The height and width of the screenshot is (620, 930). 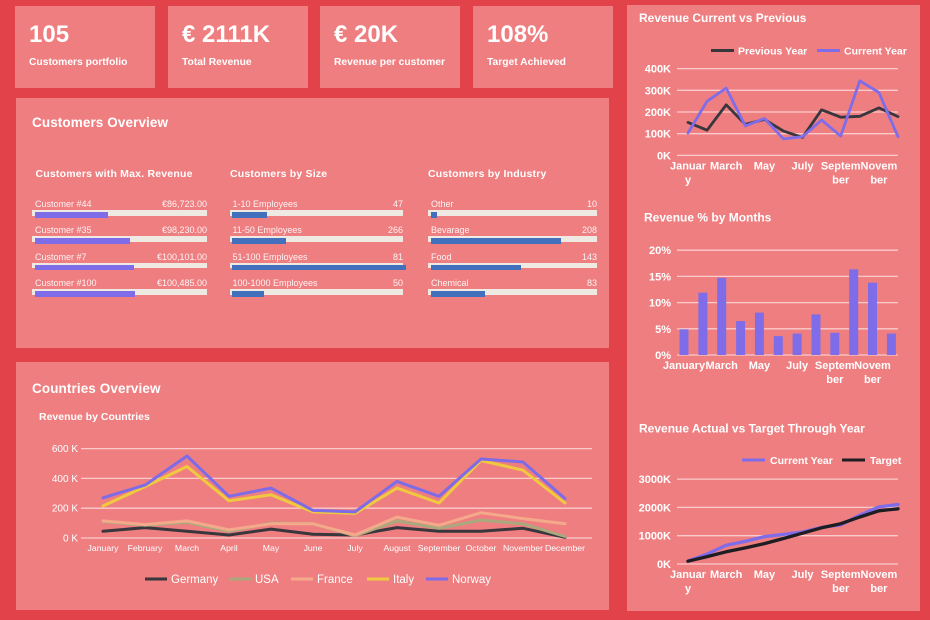 I want to click on svg-text:Revenue Actual vs Target Throu: Revenue Actual vs Target Through Year, so click(x=752, y=429).